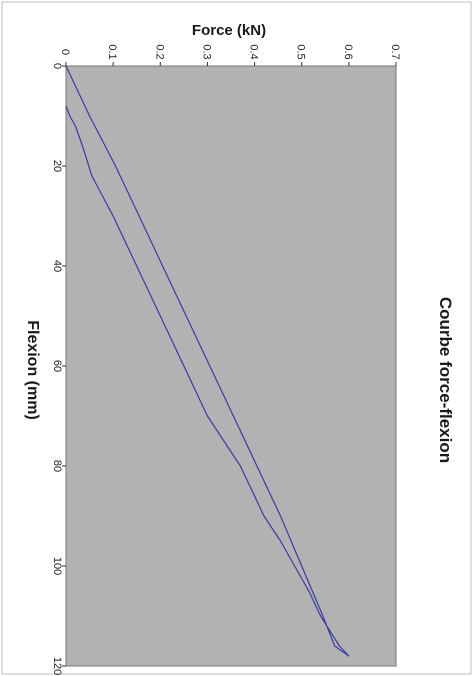 Image resolution: width=473 pixels, height=676 pixels. I want to click on x-tick-label: 80, so click(57, 466).